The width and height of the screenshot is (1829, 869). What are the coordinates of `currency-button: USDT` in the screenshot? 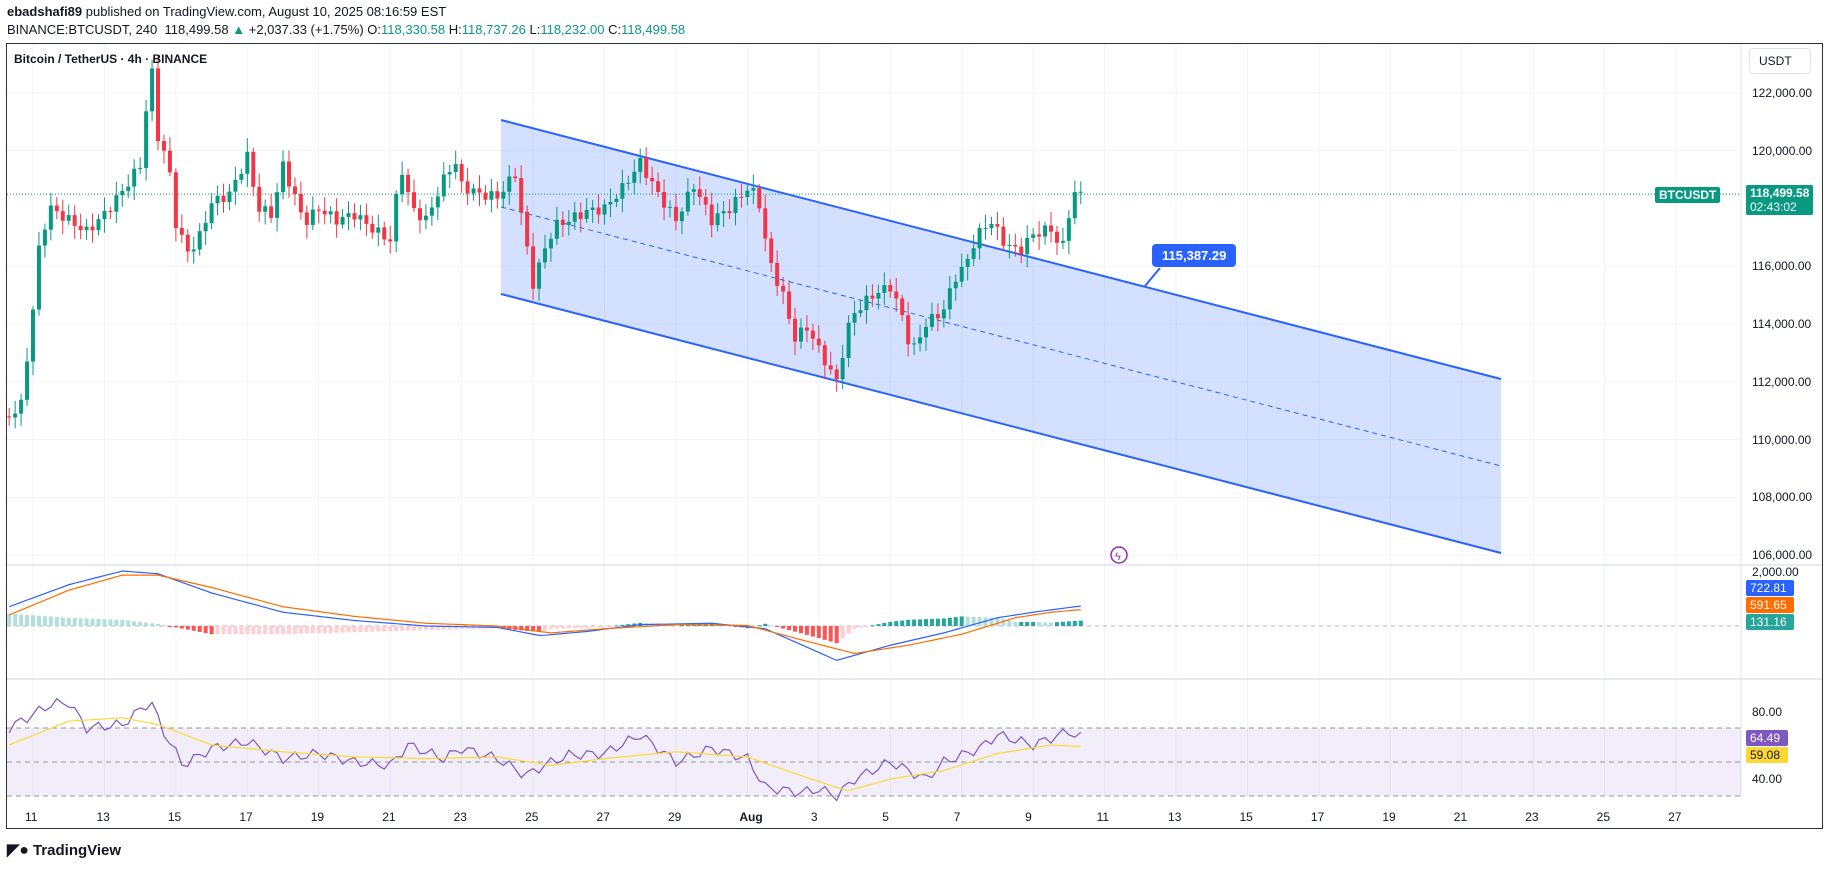 It's located at (1780, 61).